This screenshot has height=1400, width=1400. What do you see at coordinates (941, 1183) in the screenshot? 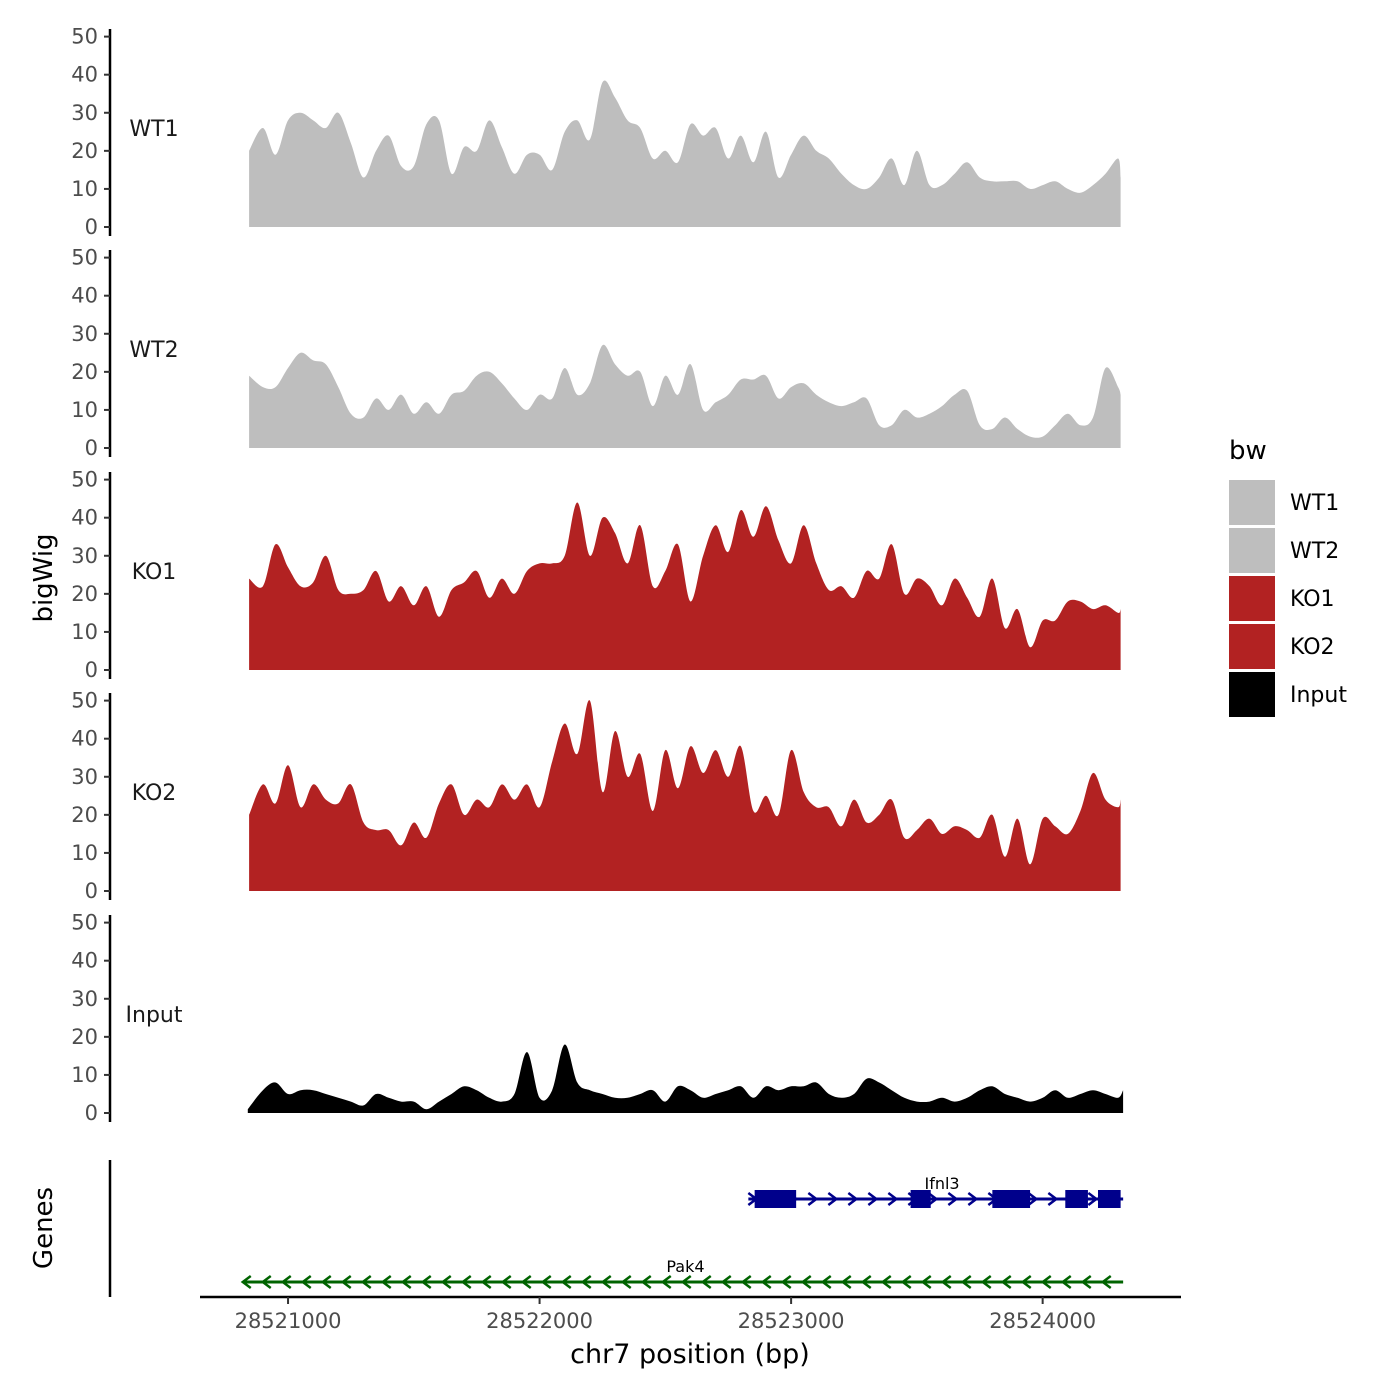
I see `gene-label: Ifnl3` at bounding box center [941, 1183].